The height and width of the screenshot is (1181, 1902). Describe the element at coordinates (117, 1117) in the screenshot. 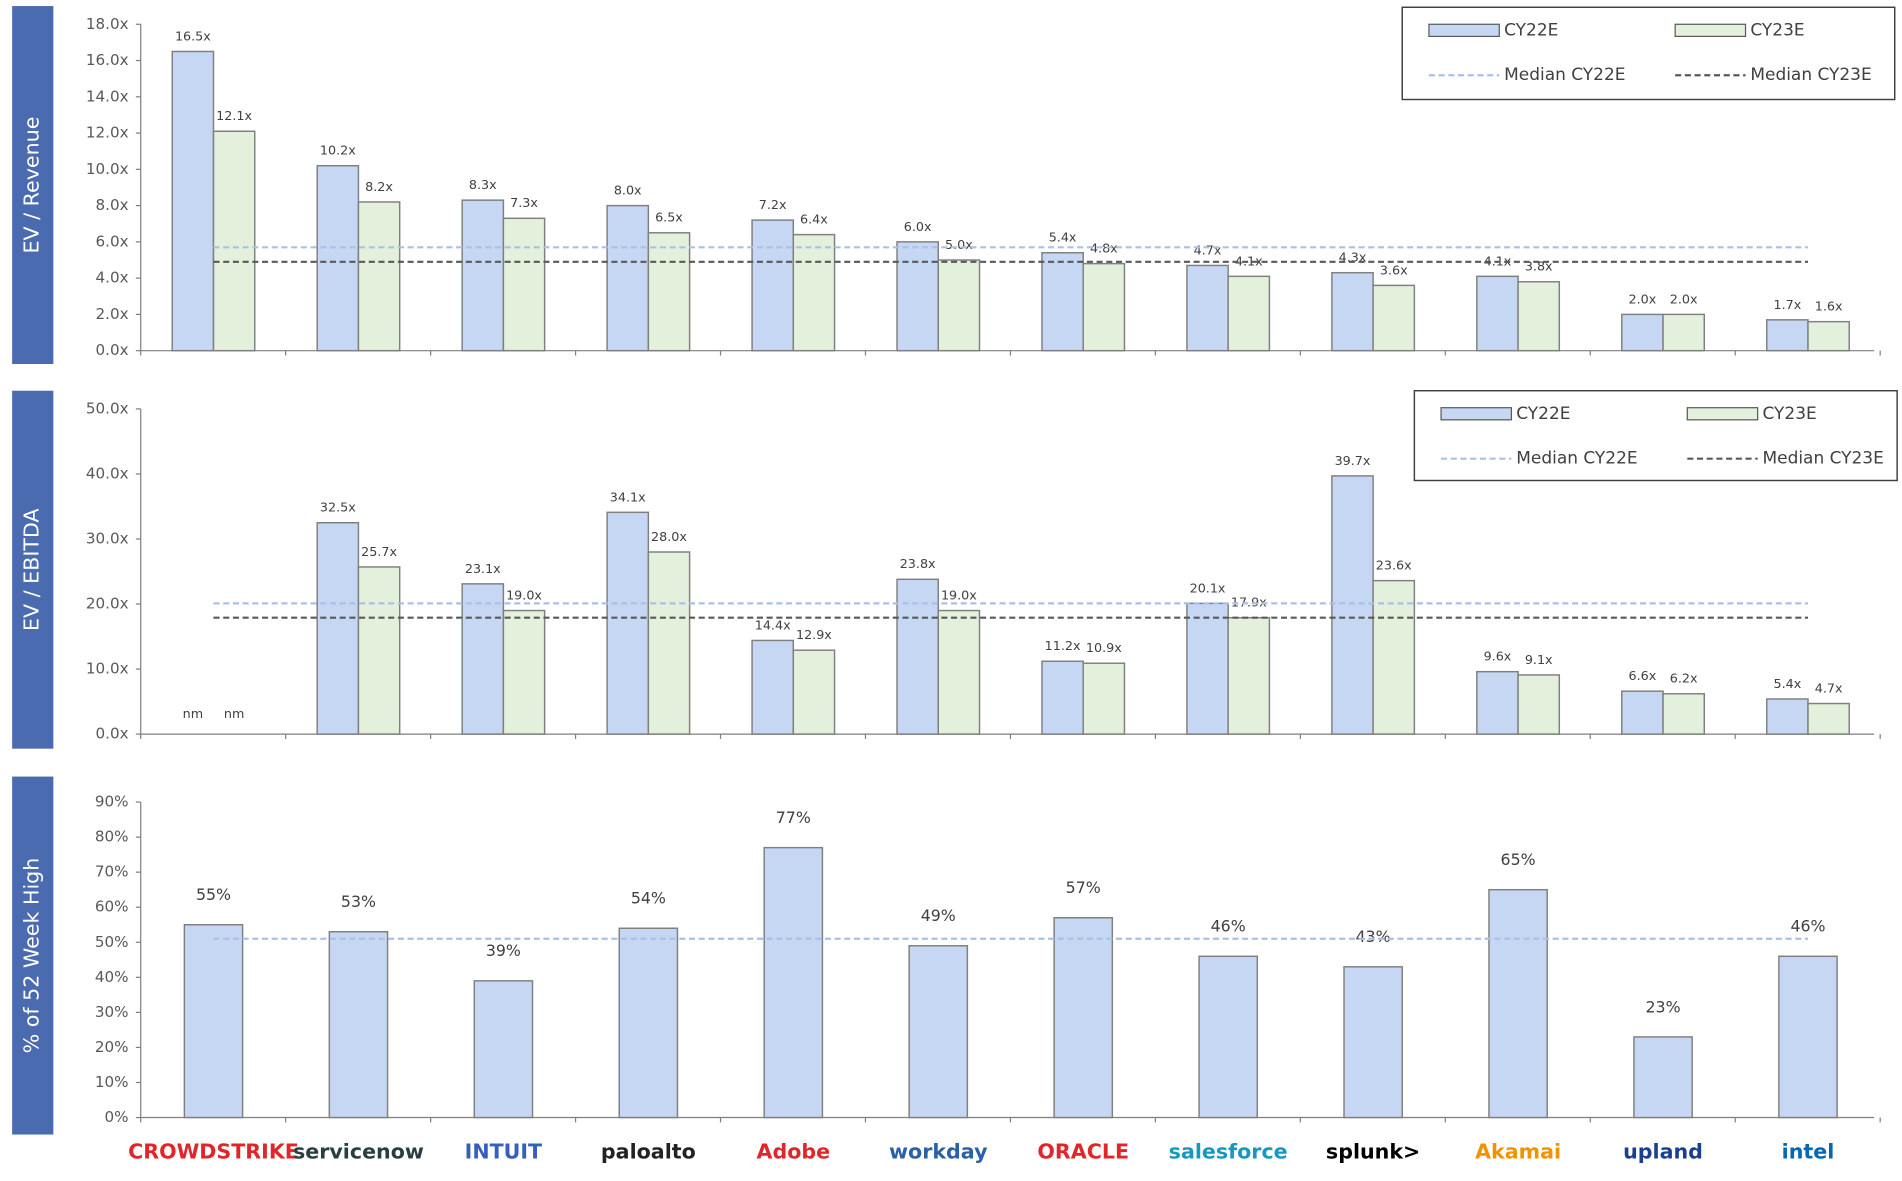

I see `y-tick-label: 0%` at that location.